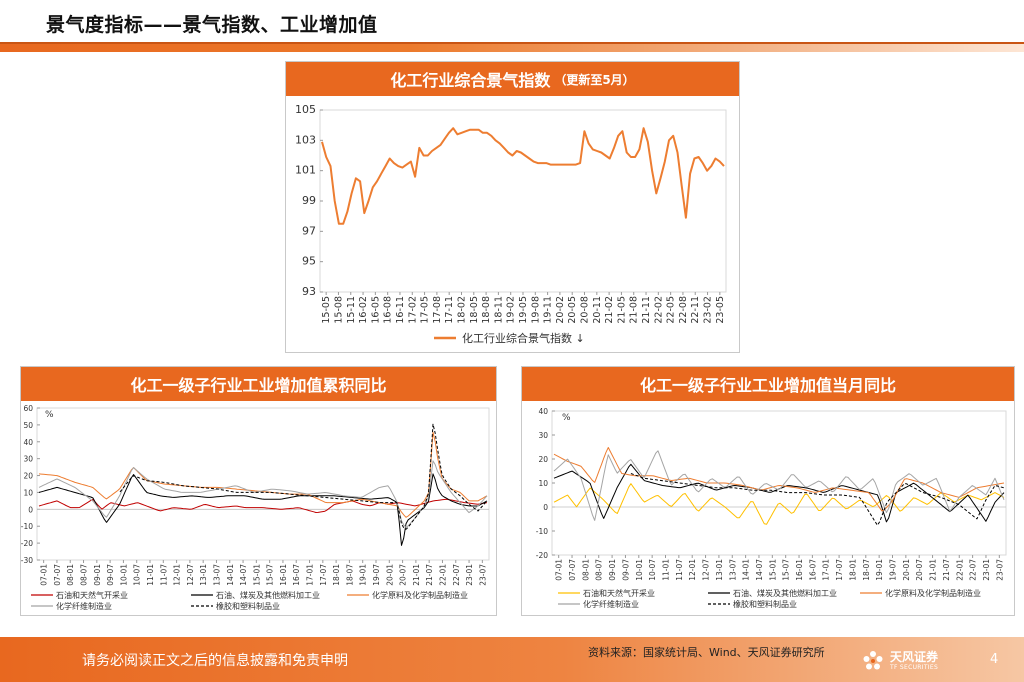  I want to click on disclaimer-link: 请务必阅读正文之后的信息披露和免责申明, so click(215, 661).